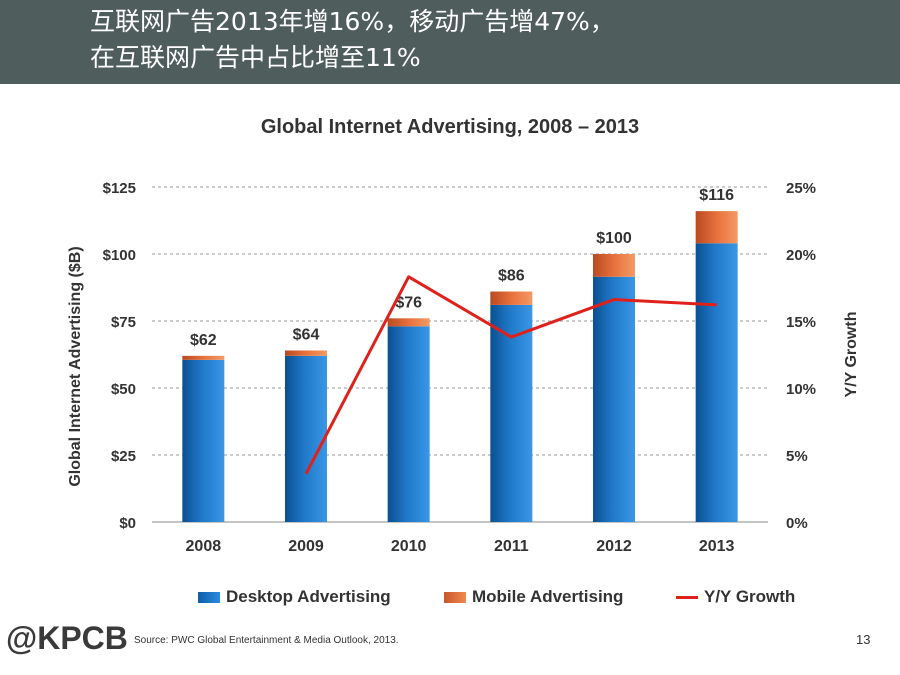 The image size is (900, 675). I want to click on bar-total-label: $62, so click(203, 340).